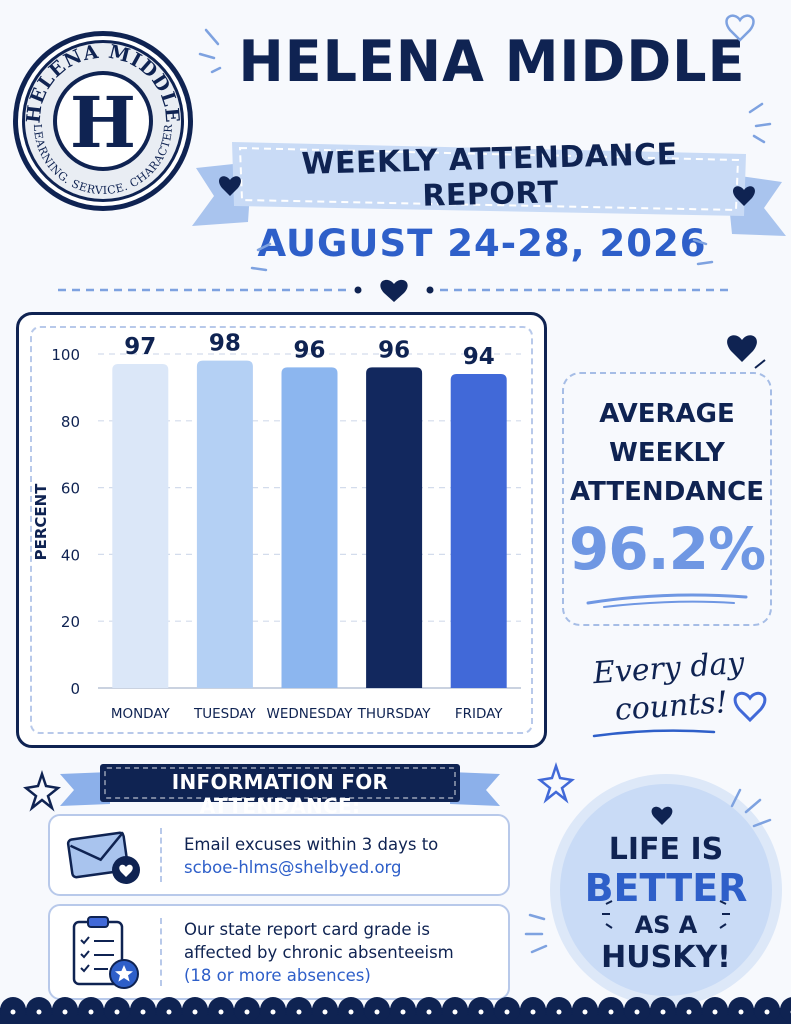 This screenshot has height=1024, width=791. What do you see at coordinates (662, 815) in the screenshot?
I see `husky-heart-icon` at bounding box center [662, 815].